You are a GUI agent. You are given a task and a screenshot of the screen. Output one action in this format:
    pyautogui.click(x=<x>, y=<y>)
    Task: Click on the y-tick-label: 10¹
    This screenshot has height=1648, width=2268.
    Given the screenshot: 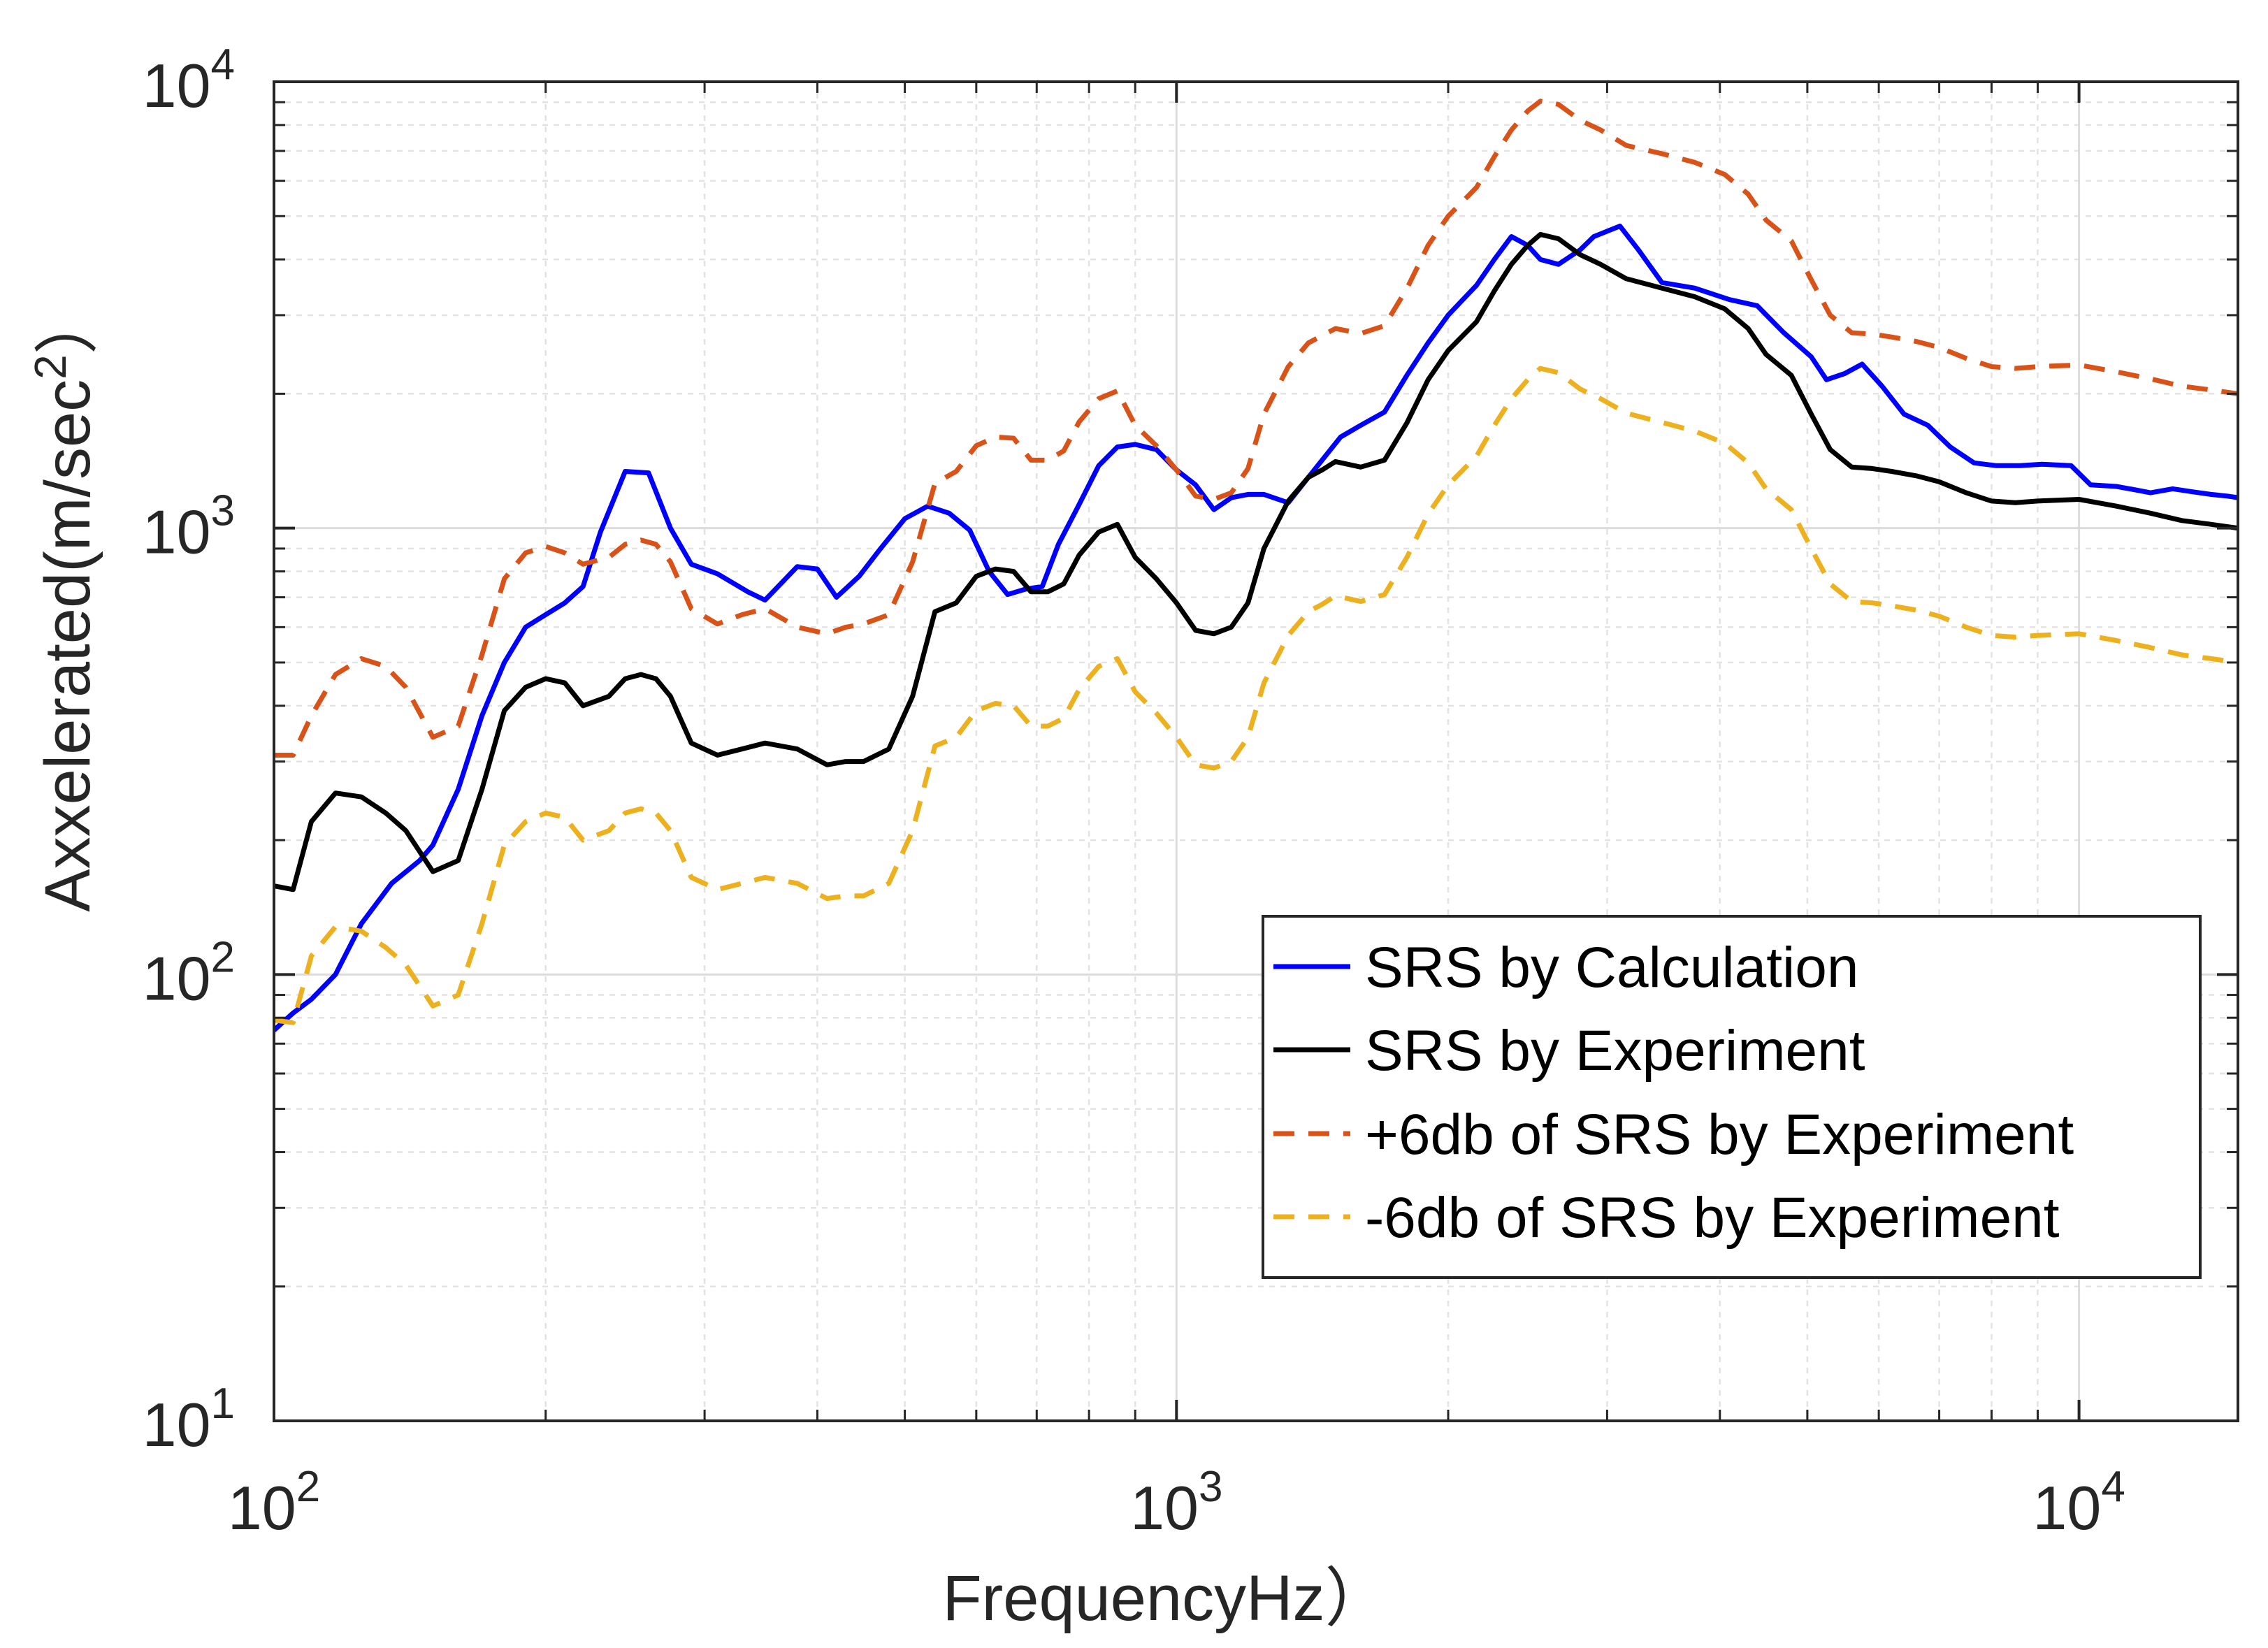 What is the action you would take?
    pyautogui.click(x=189, y=1420)
    